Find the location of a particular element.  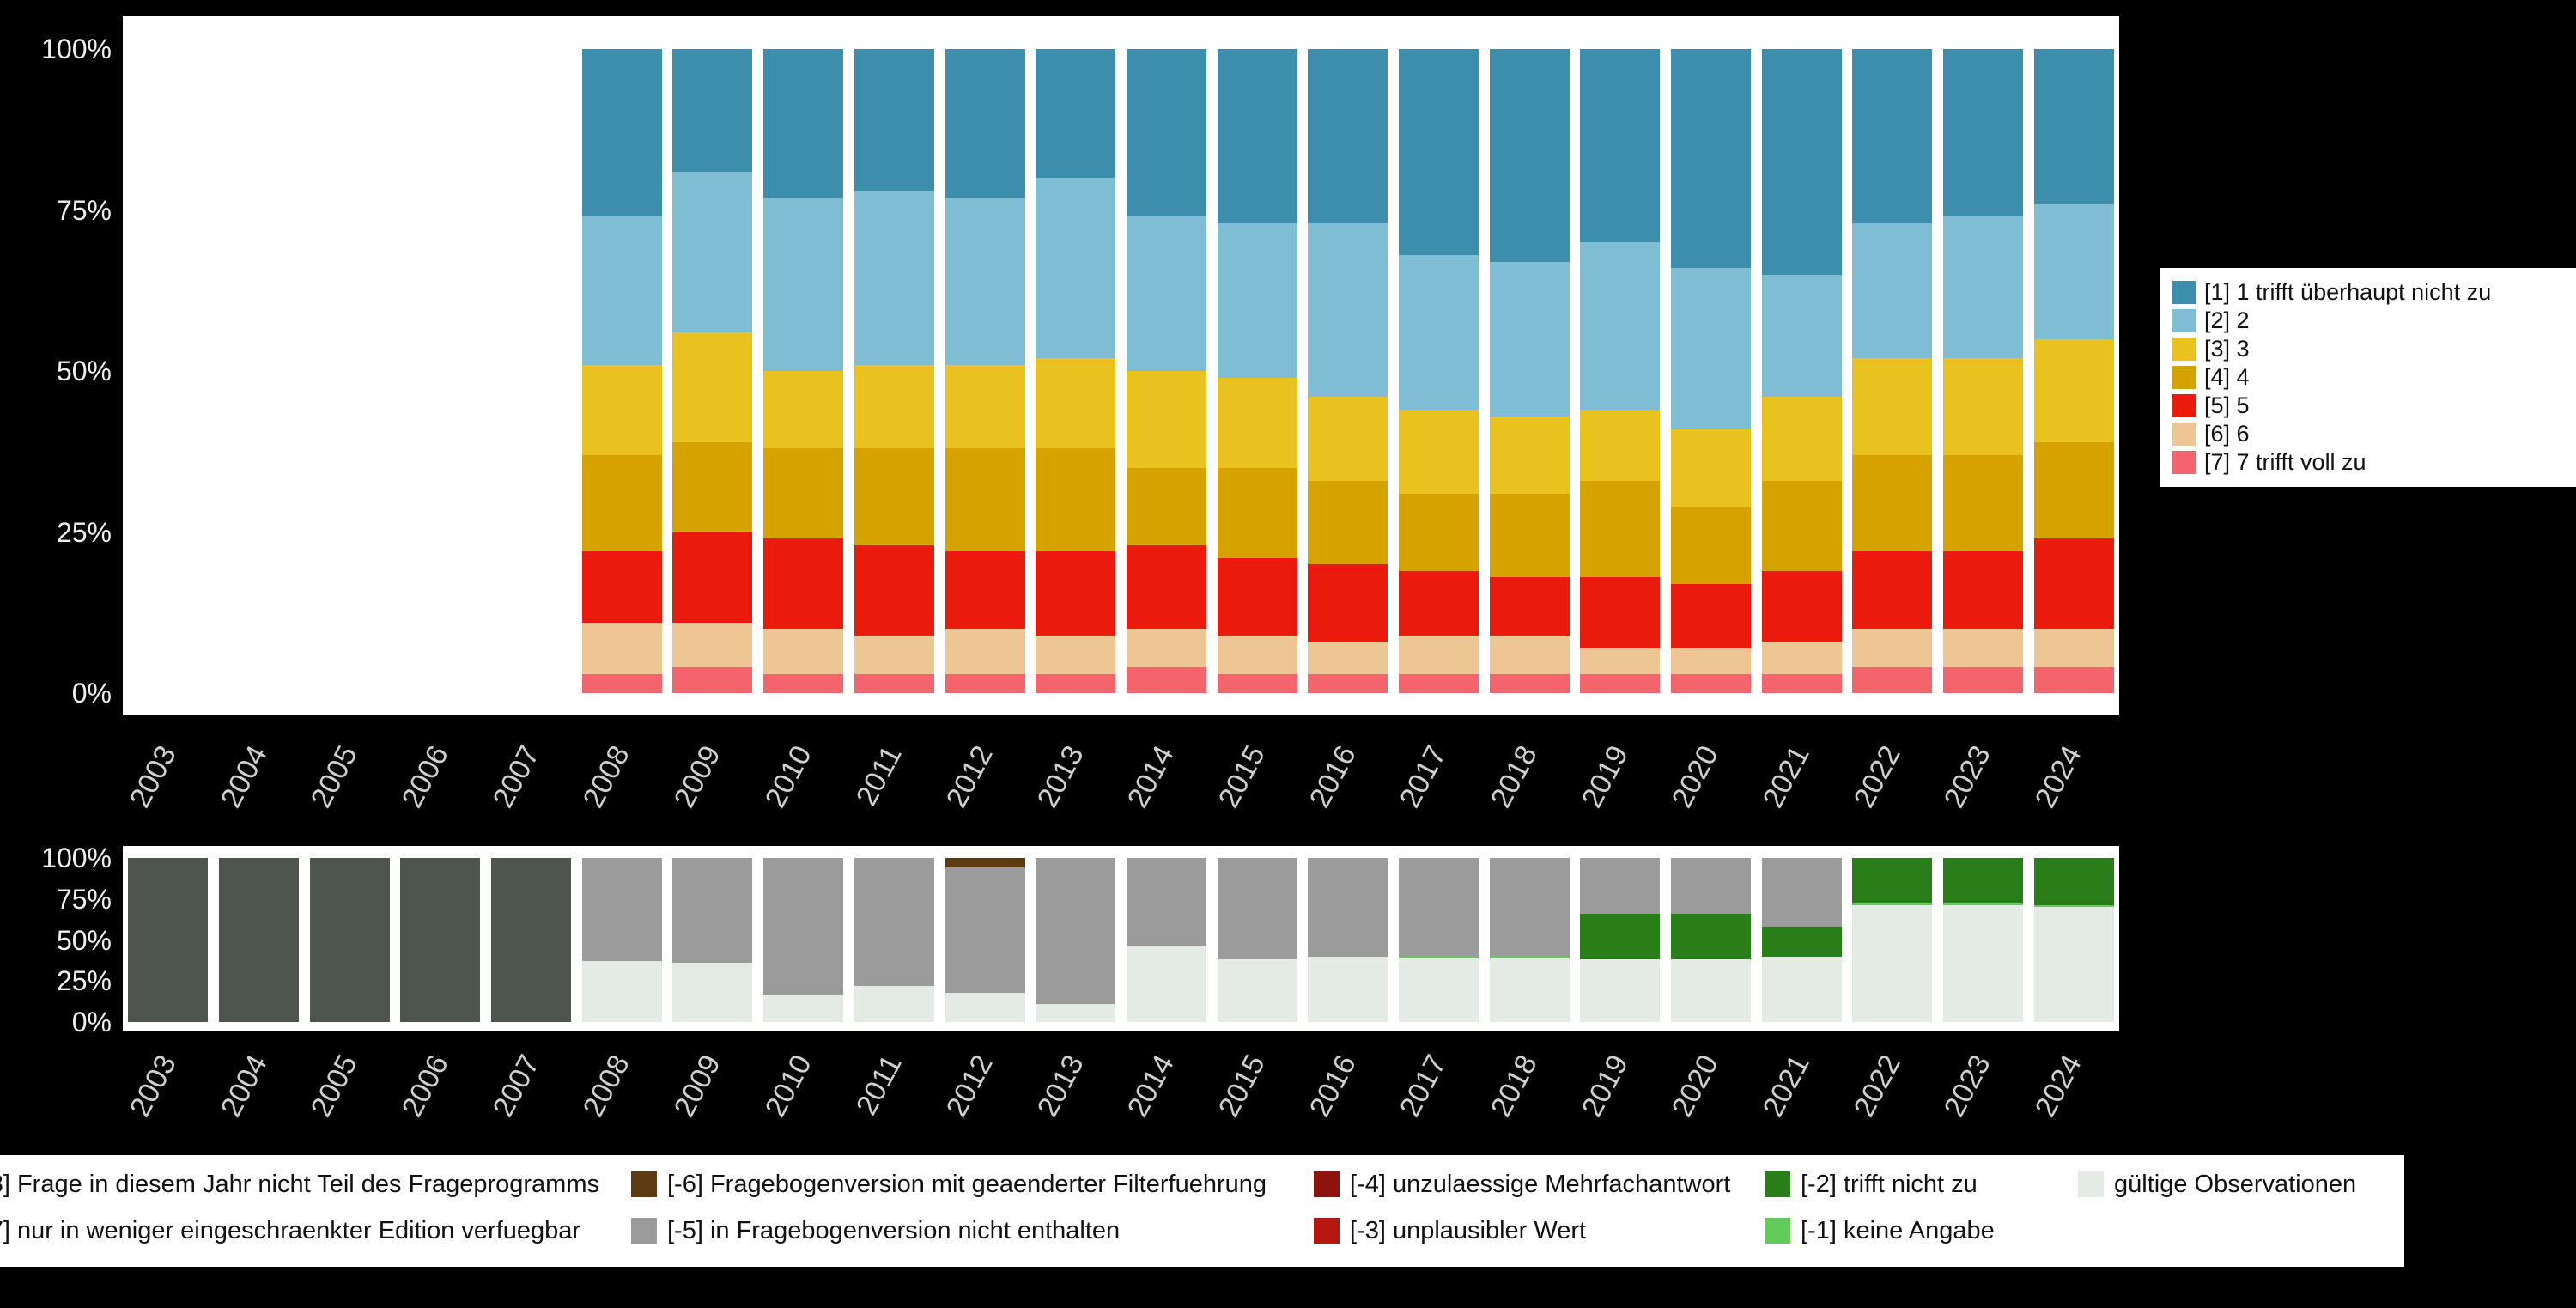

y-axis-tick: 75% is located at coordinates (84, 210).